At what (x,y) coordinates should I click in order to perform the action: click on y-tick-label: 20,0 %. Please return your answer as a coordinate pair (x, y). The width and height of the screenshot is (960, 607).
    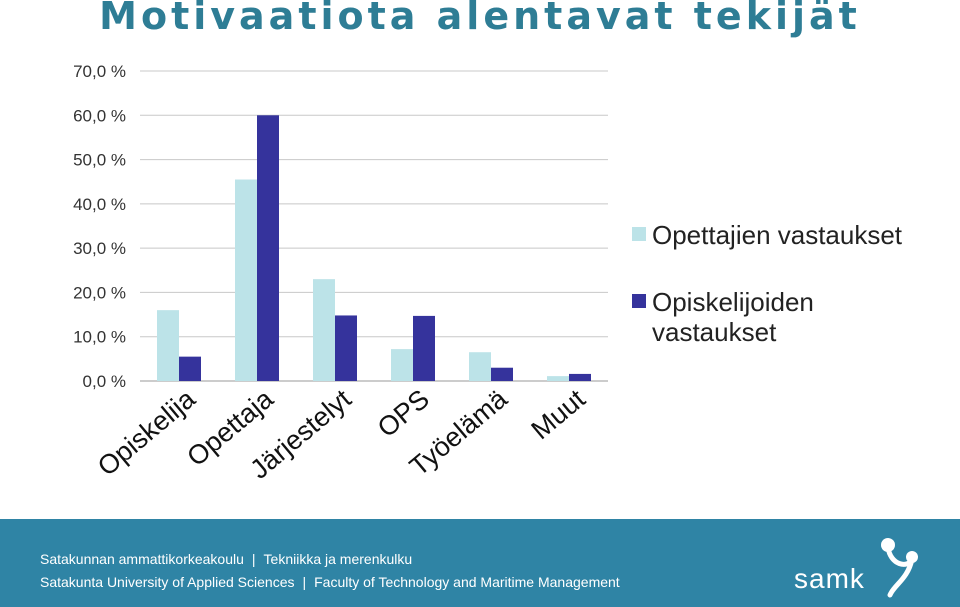
    Looking at the image, I should click on (99, 292).